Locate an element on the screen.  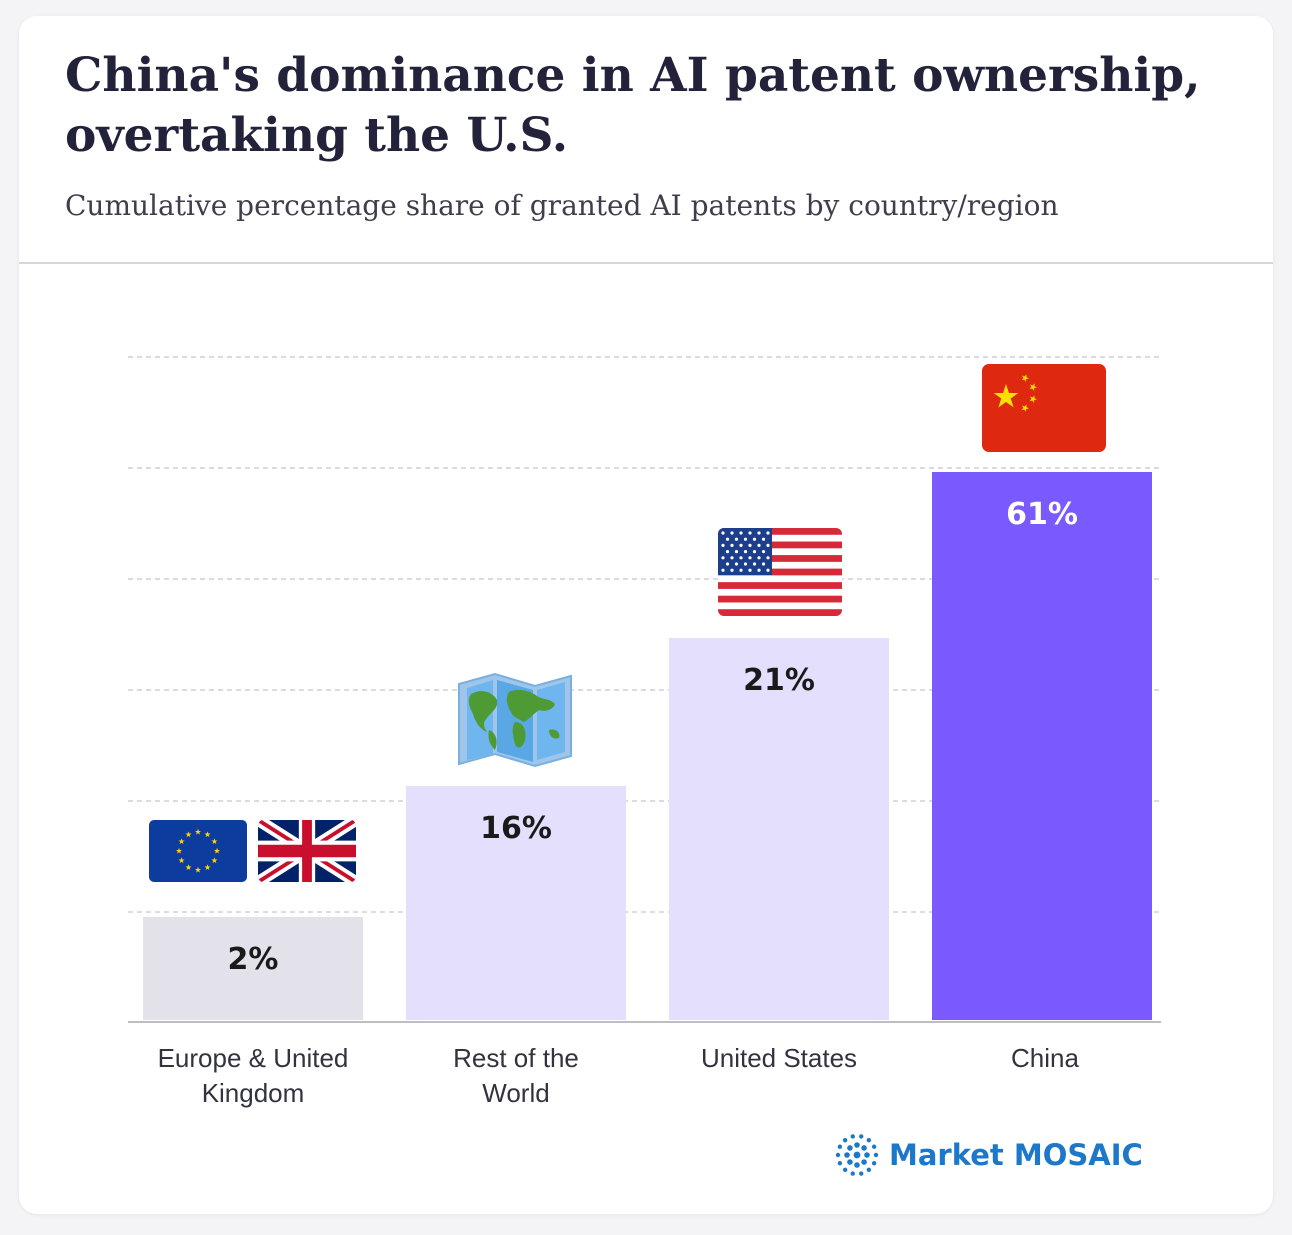
china-flag-icon is located at coordinates (1044, 408).